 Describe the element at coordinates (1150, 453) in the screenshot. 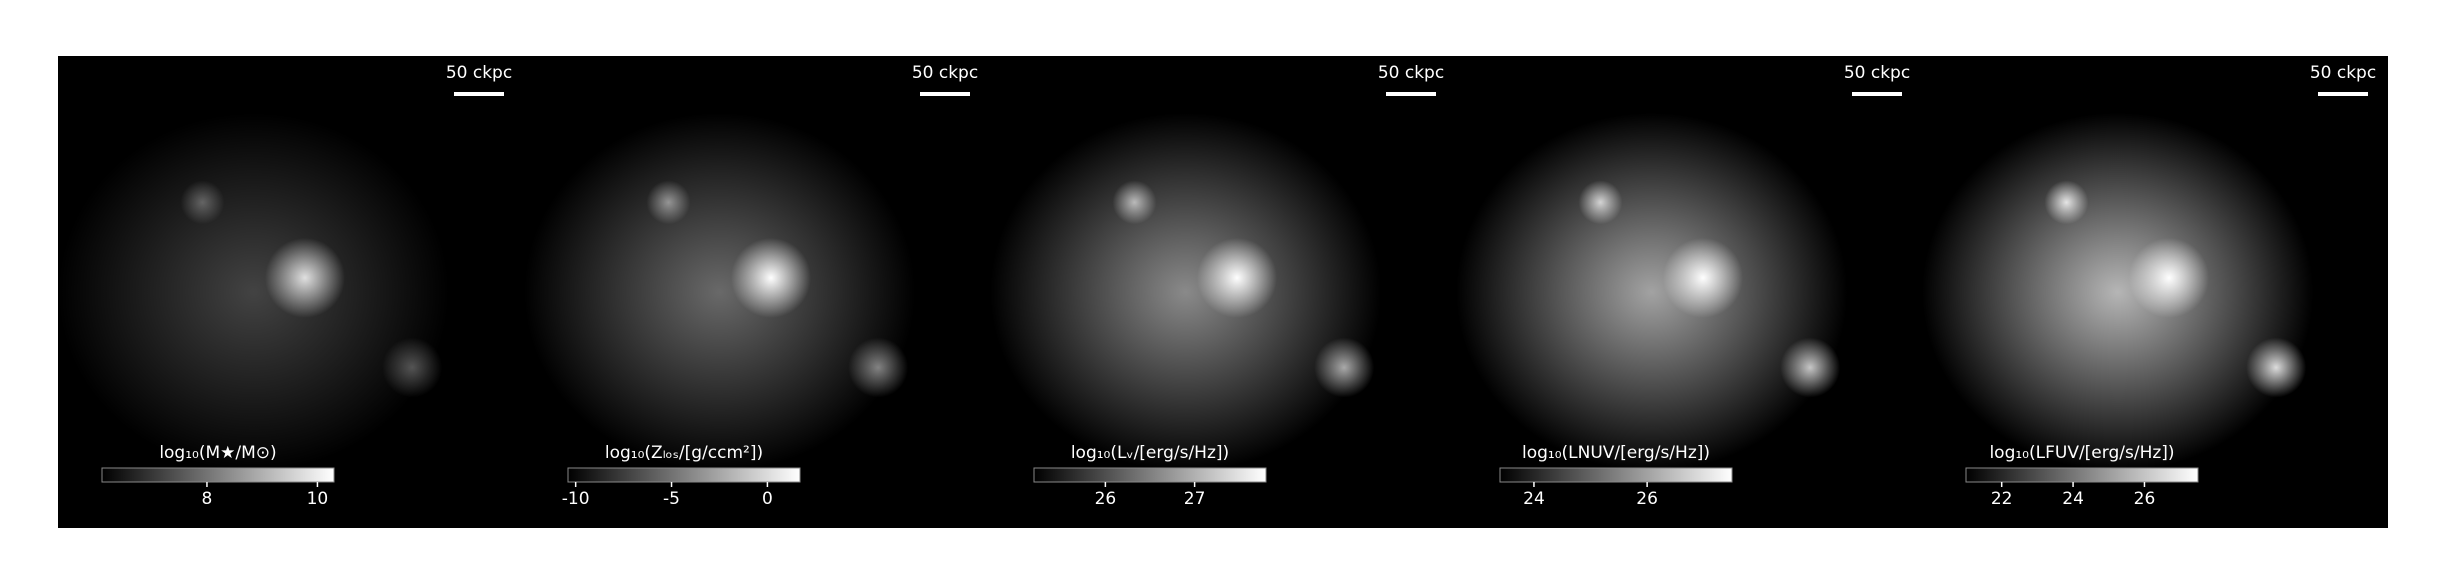

I see `colorbar-label: log₁₀(Lᵥ/[erg/s/Hz])` at that location.